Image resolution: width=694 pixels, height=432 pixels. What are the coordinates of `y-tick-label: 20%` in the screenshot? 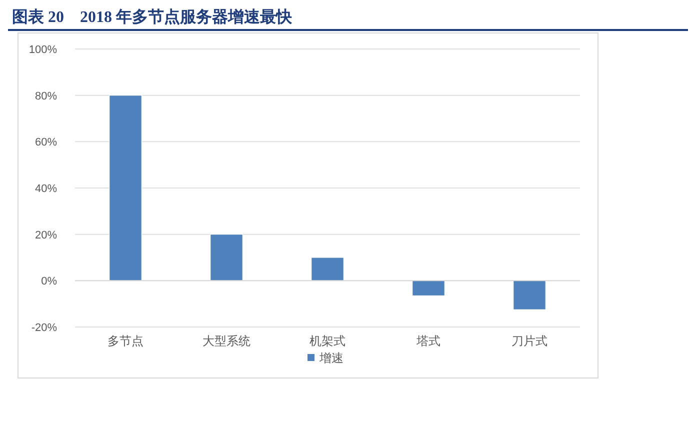 It's located at (46, 235).